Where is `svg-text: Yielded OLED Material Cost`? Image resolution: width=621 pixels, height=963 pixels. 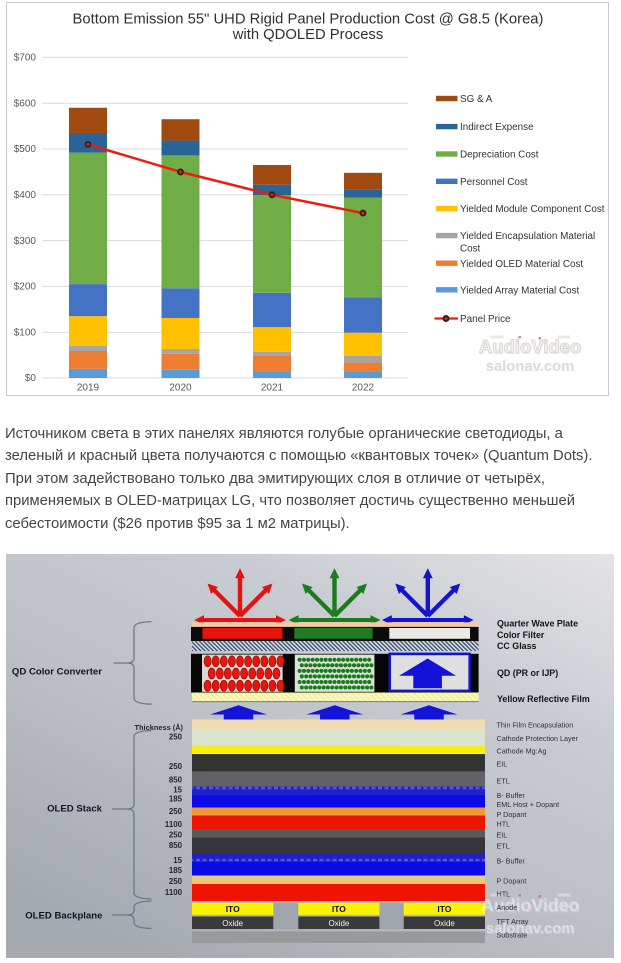
svg-text: Yielded OLED Material Cost is located at coordinates (521, 264).